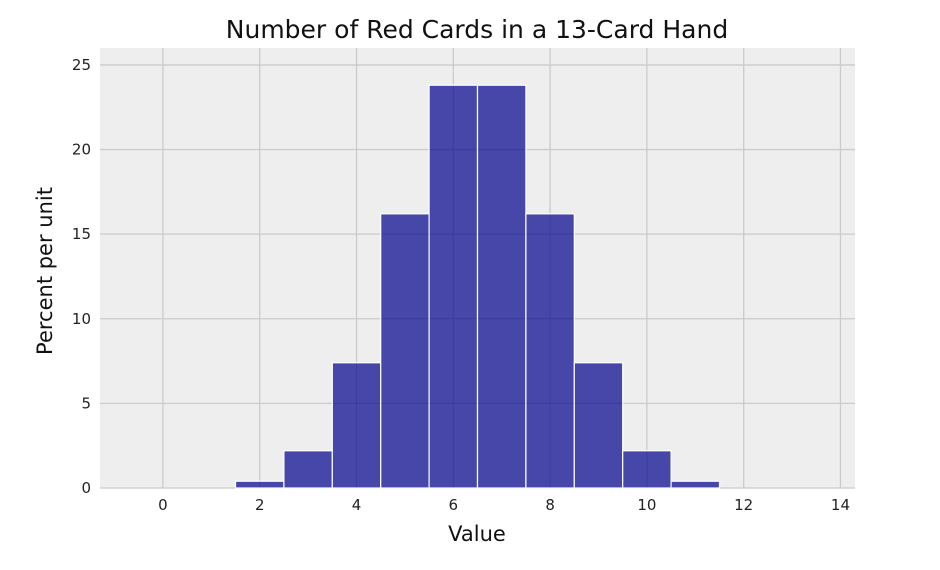 This screenshot has width=940, height=570. Describe the element at coordinates (81, 65) in the screenshot. I see `y-tick-label: 25` at that location.